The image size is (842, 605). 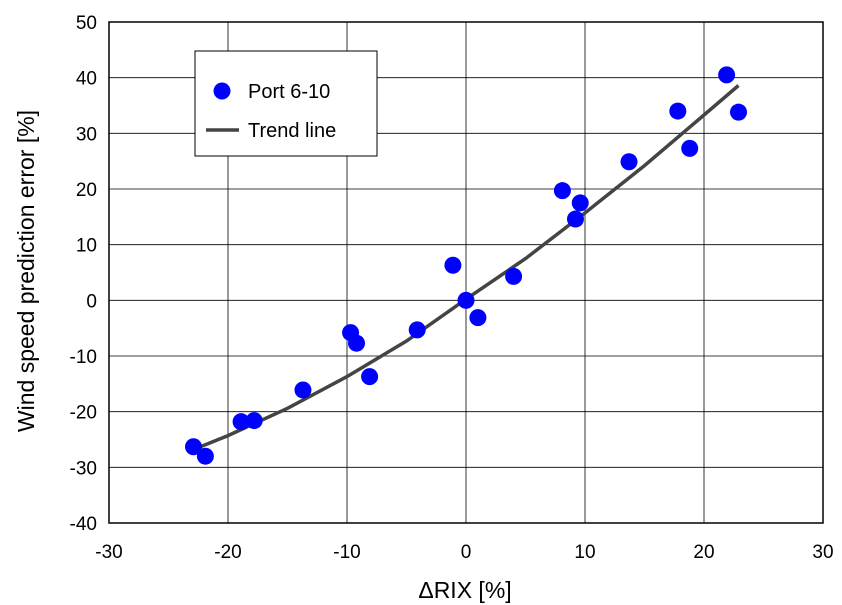 I want to click on y-tick-label: -40, so click(x=83, y=524).